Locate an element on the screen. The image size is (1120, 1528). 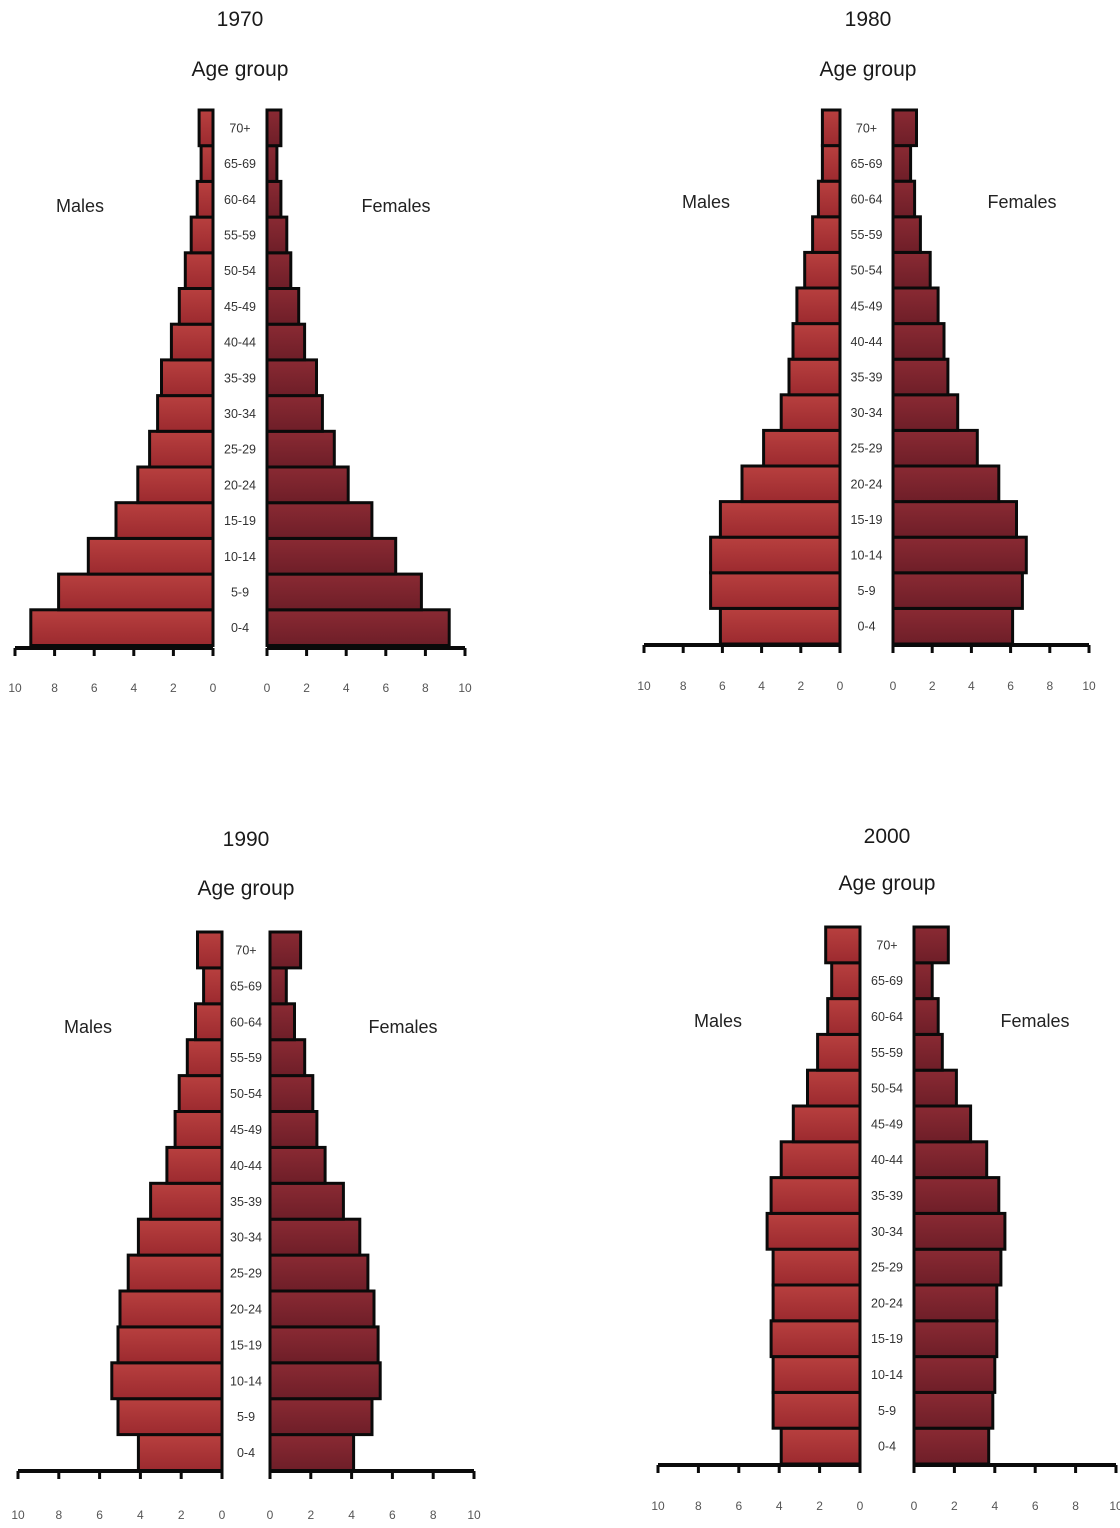
bar-males-70+ is located at coordinates (831, 128).